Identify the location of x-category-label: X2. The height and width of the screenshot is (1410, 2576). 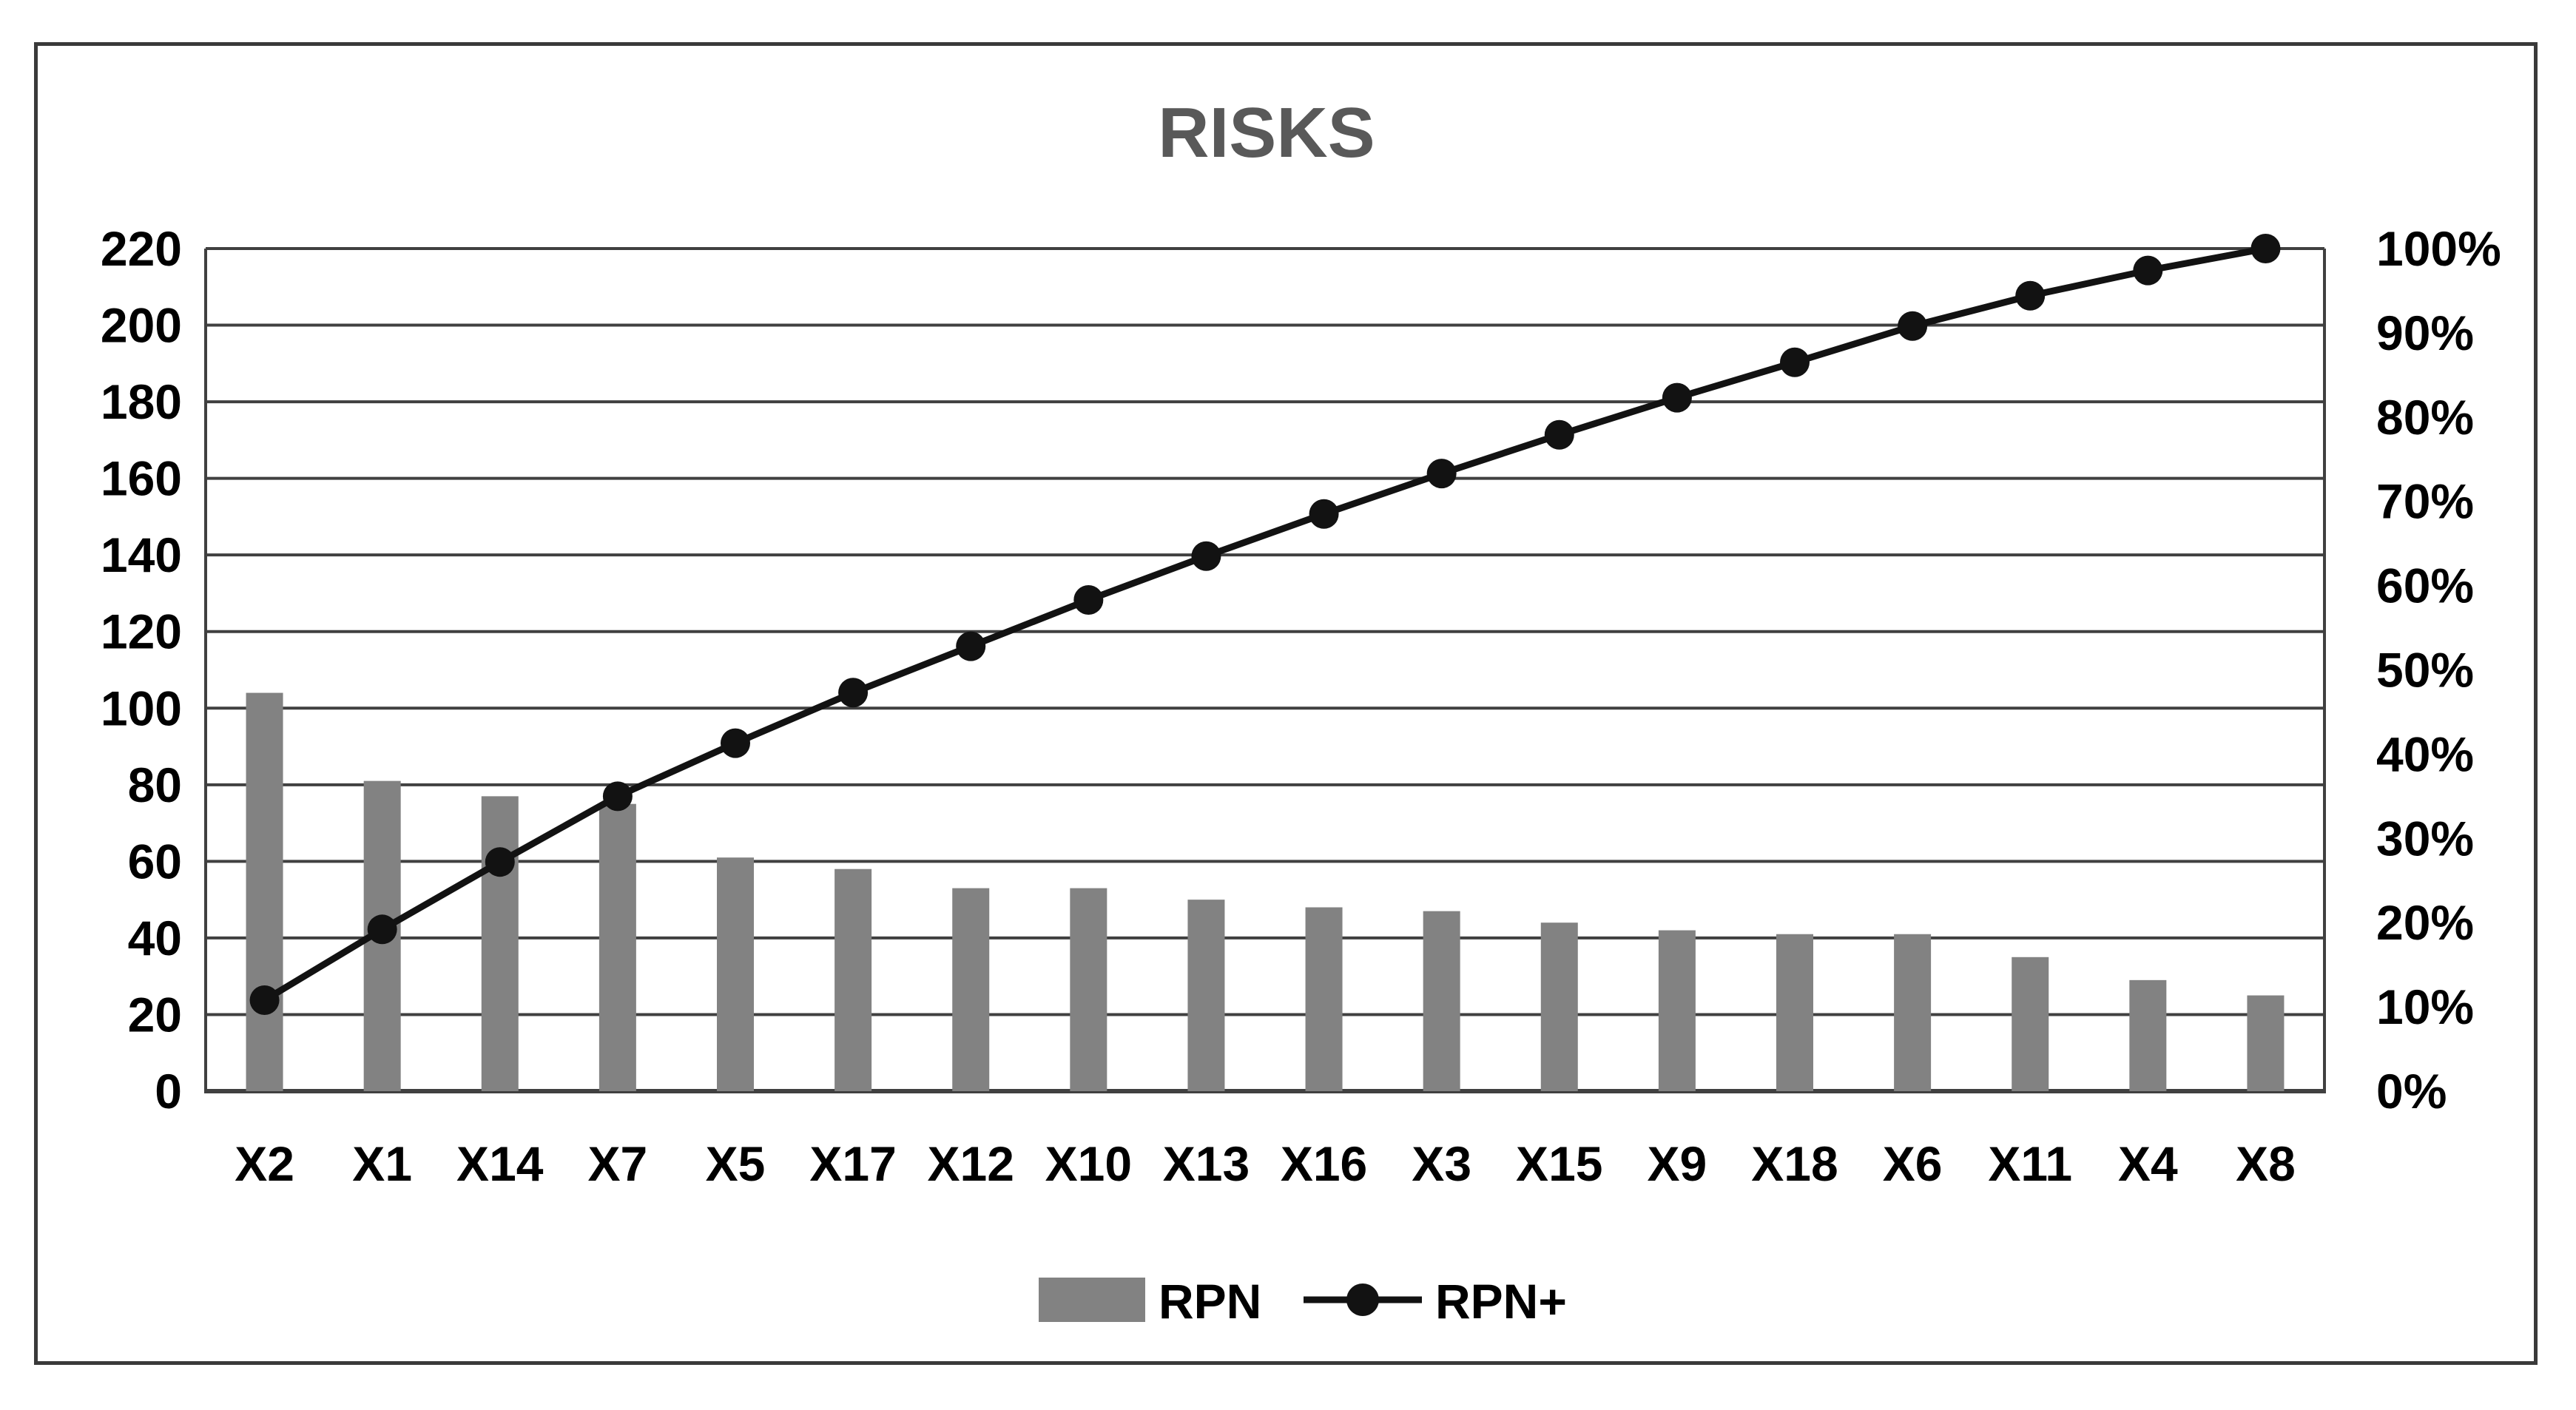
(264, 1163).